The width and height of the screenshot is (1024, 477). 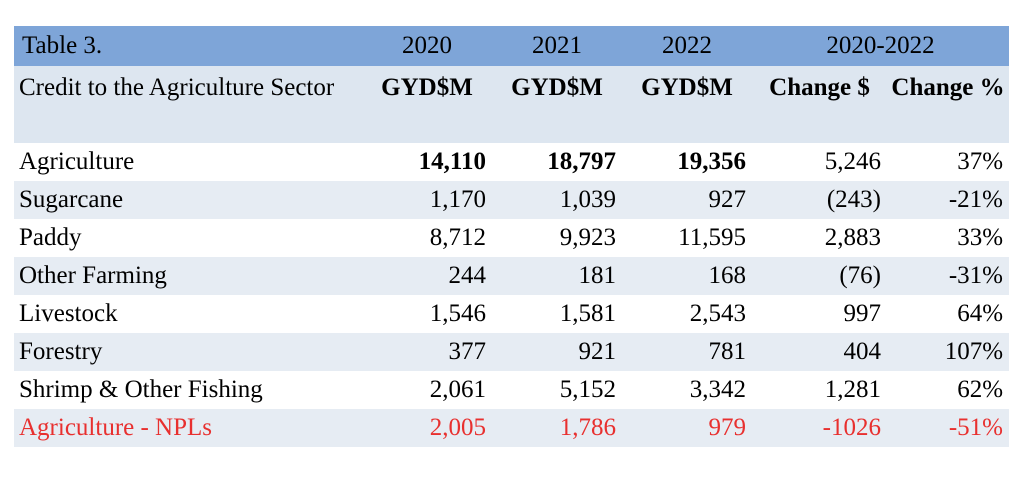 What do you see at coordinates (819, 428) in the screenshot?
I see `change-amount: -1026` at bounding box center [819, 428].